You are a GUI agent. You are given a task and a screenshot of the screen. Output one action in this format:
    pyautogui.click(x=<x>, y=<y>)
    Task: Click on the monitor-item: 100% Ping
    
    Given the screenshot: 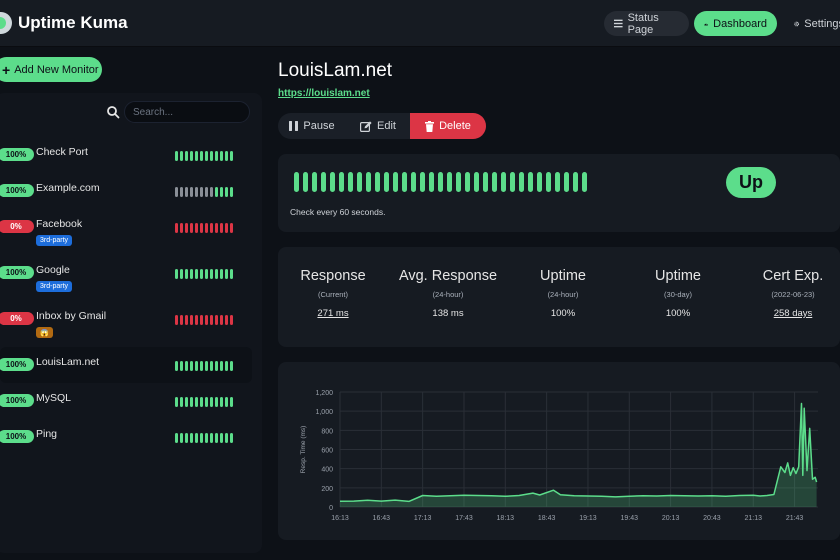 What is the action you would take?
    pyautogui.click(x=126, y=437)
    